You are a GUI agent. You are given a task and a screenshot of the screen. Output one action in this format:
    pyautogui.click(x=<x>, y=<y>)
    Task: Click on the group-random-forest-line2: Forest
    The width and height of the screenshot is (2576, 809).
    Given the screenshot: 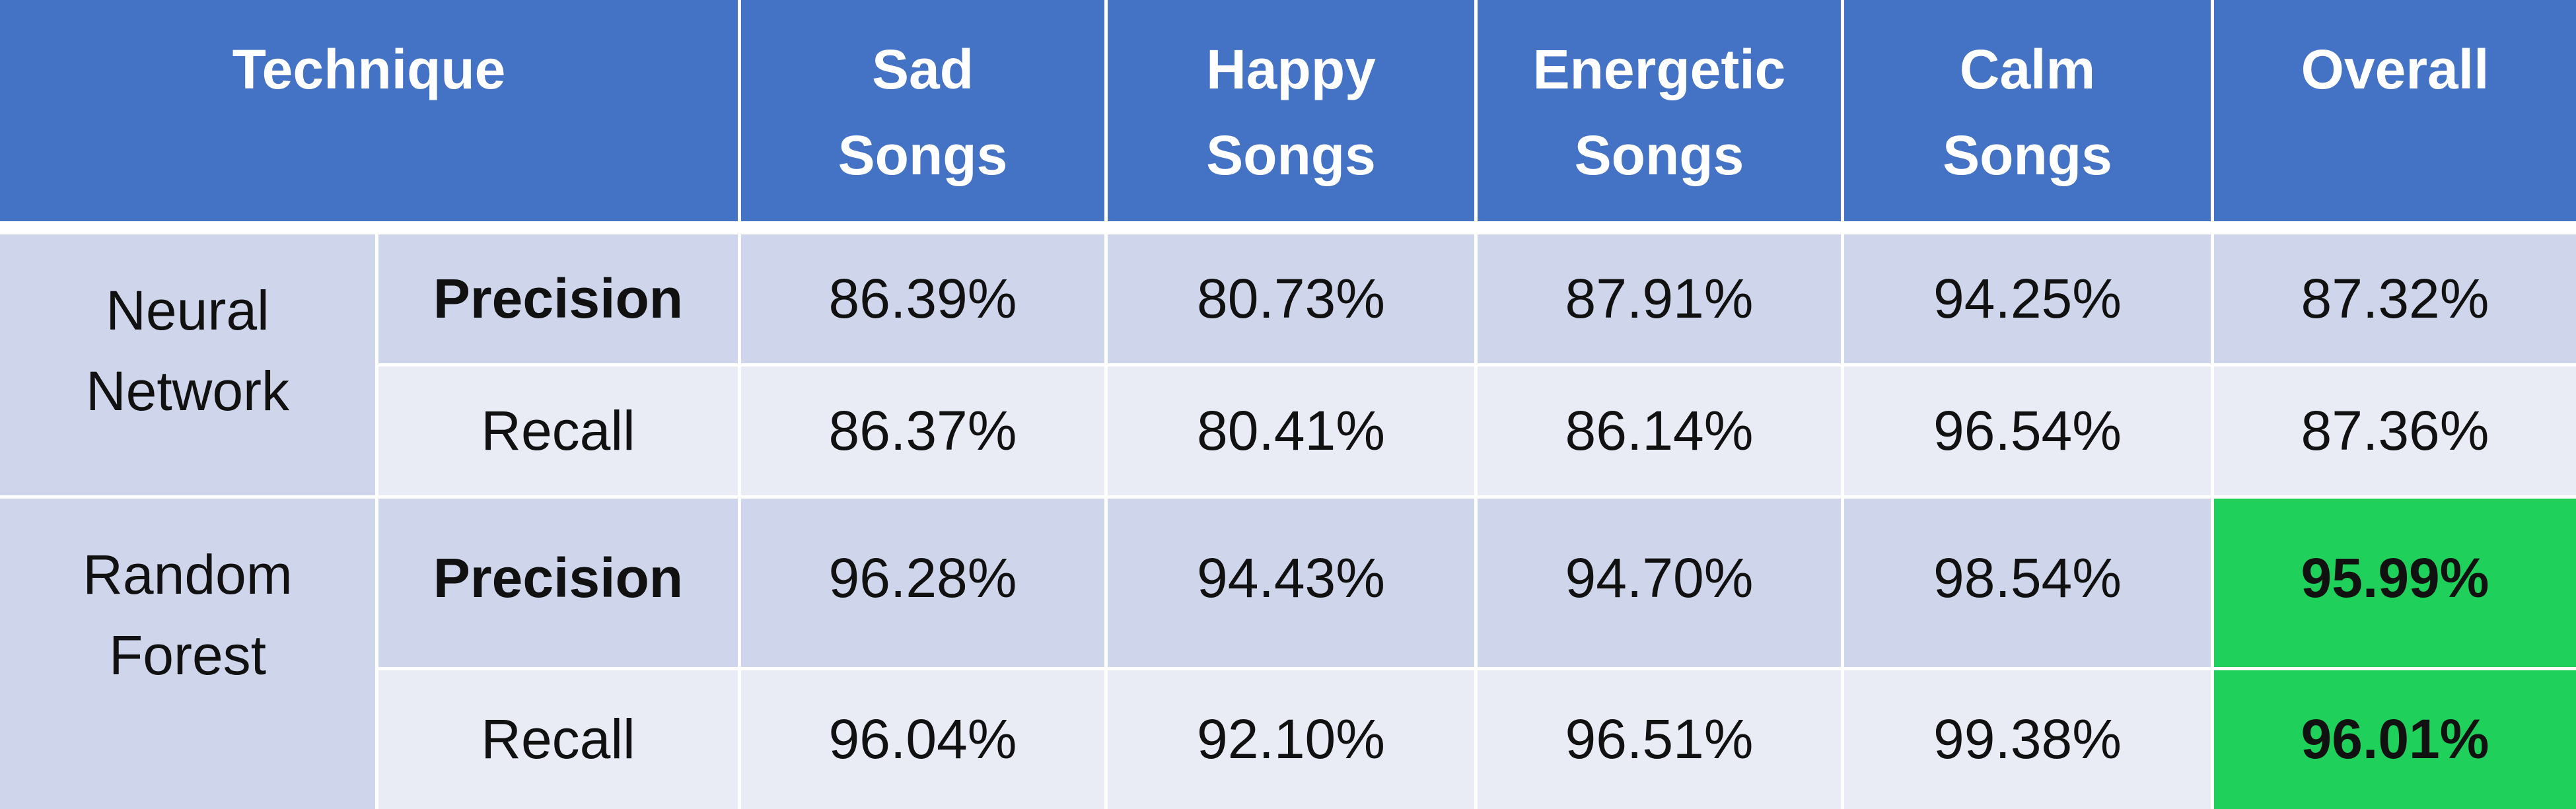 What is the action you would take?
    pyautogui.click(x=187, y=654)
    